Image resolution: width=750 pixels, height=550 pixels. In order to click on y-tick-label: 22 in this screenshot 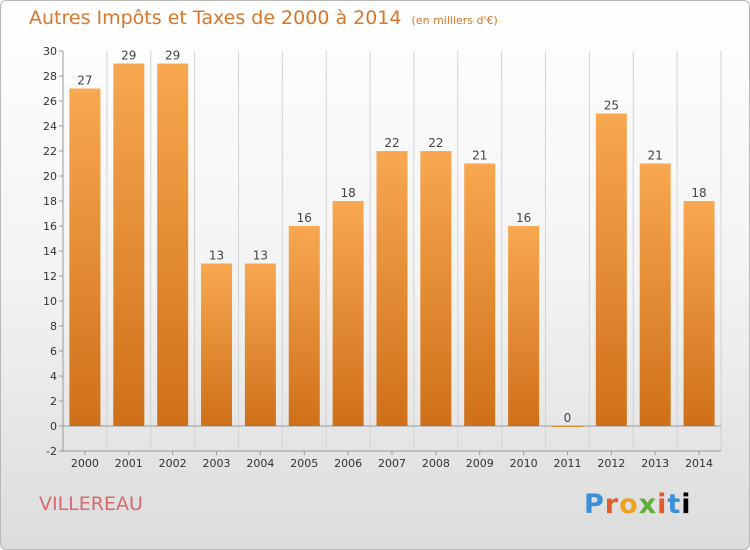, I will do `click(50, 151)`.